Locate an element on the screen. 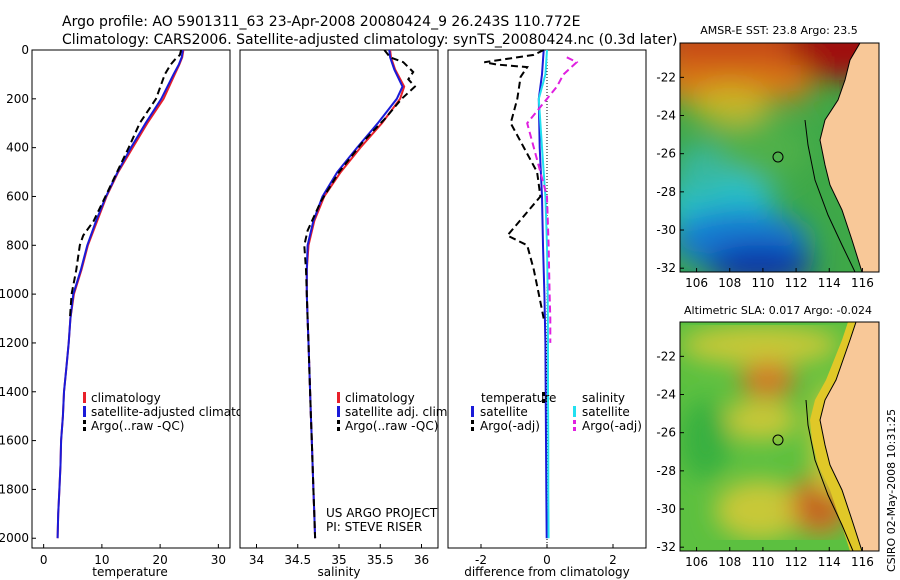 This screenshot has height=580, width=900. difference-xticks: -2 0 2 is located at coordinates (546, 555).